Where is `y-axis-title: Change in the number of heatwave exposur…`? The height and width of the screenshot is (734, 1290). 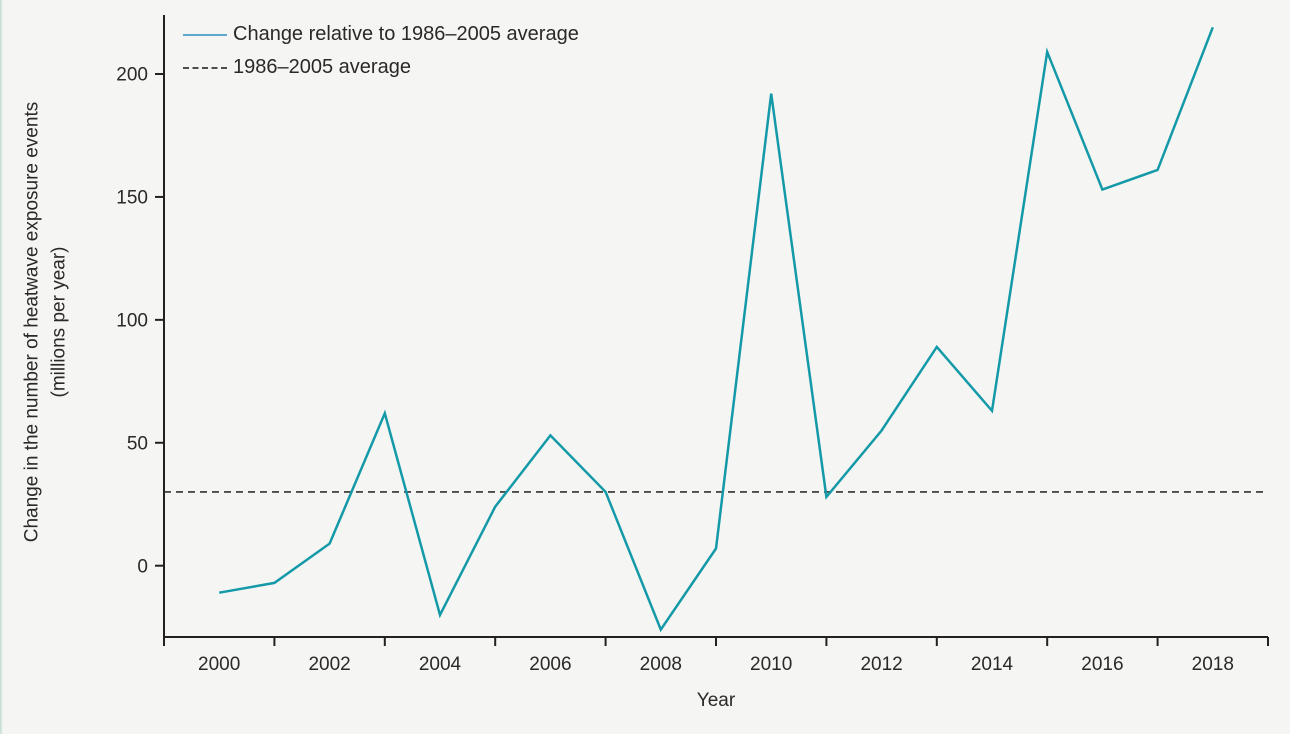 y-axis-title: Change in the number of heatwave exposur… is located at coordinates (45, 322).